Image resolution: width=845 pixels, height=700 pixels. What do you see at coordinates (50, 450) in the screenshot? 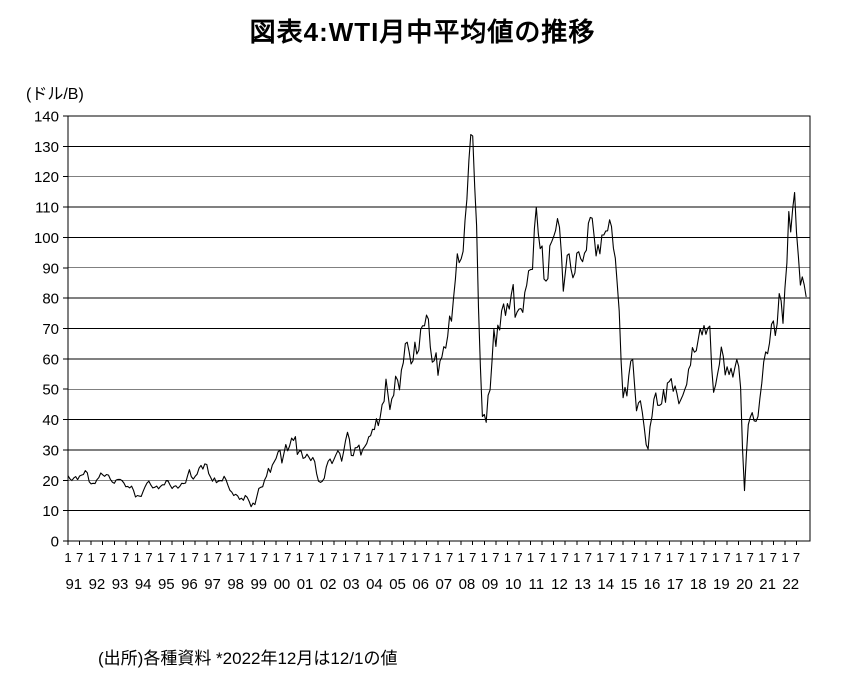
I see `y-tick-label: 30` at bounding box center [50, 450].